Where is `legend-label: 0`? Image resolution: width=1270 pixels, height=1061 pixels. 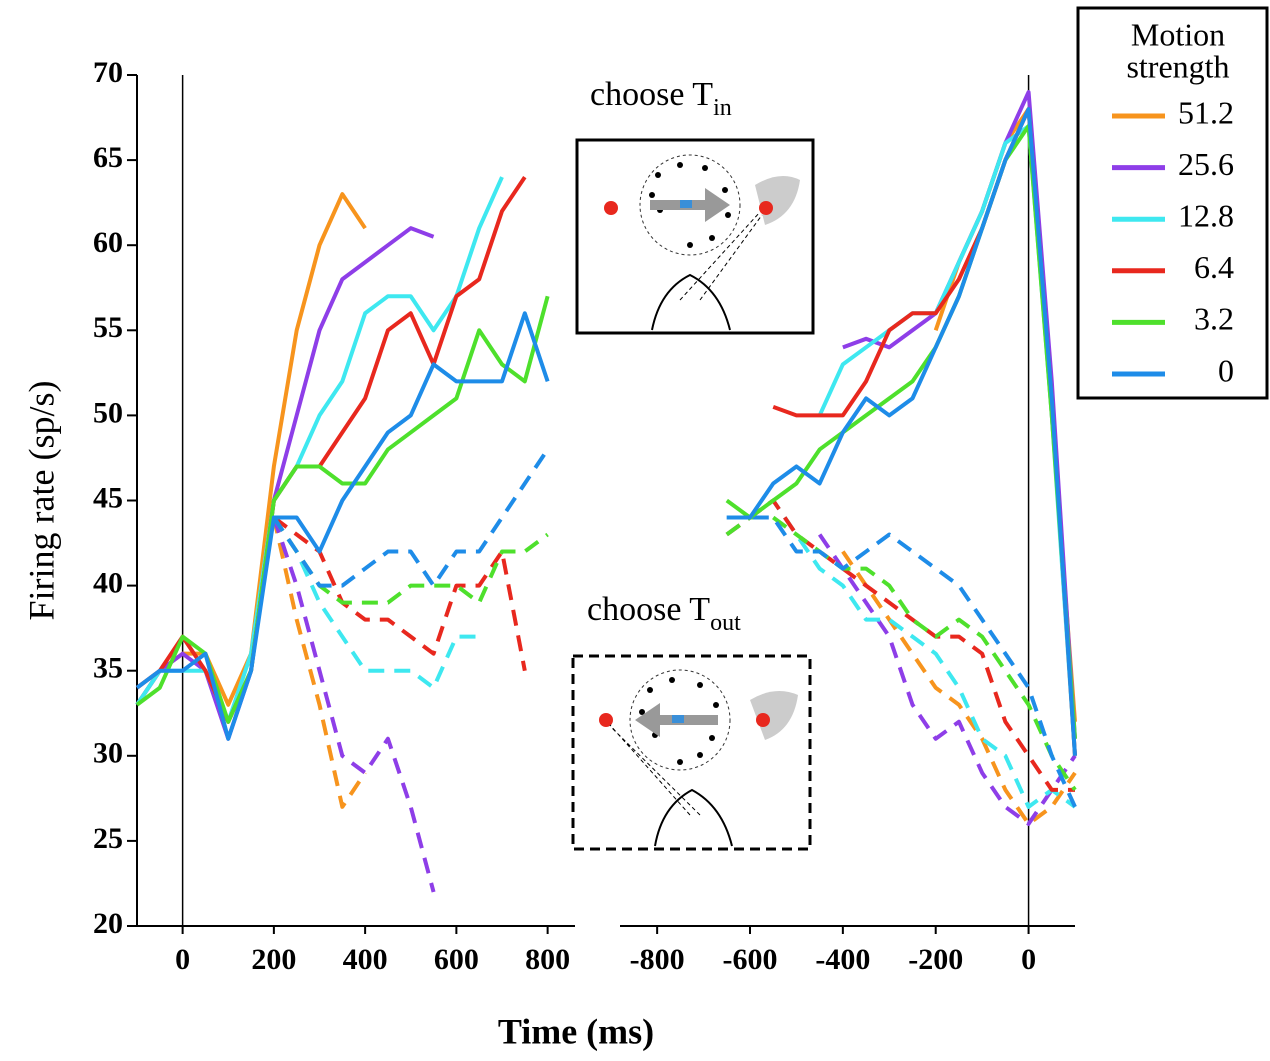
legend-label: 0 is located at coordinates (1226, 370).